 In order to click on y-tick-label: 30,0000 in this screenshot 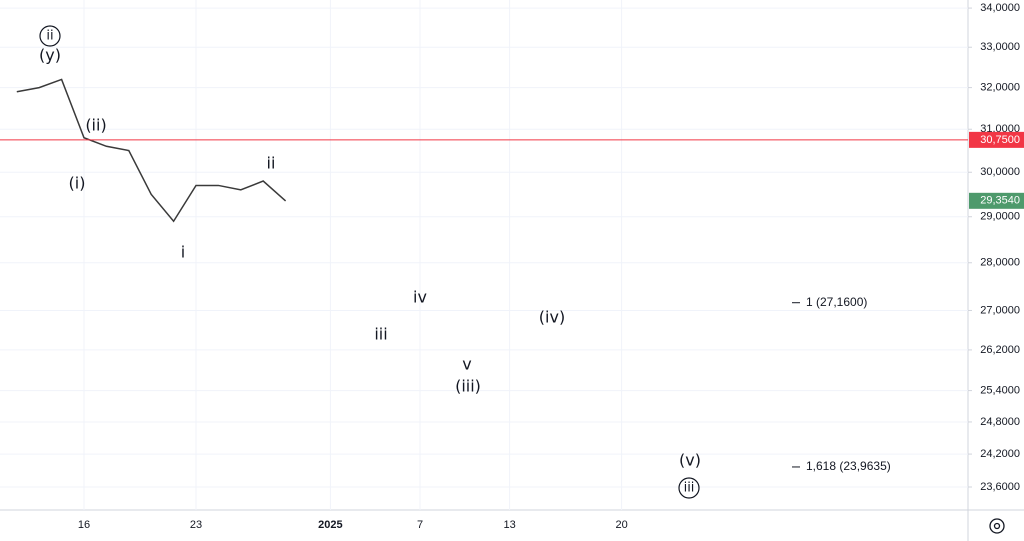, I will do `click(1000, 172)`.